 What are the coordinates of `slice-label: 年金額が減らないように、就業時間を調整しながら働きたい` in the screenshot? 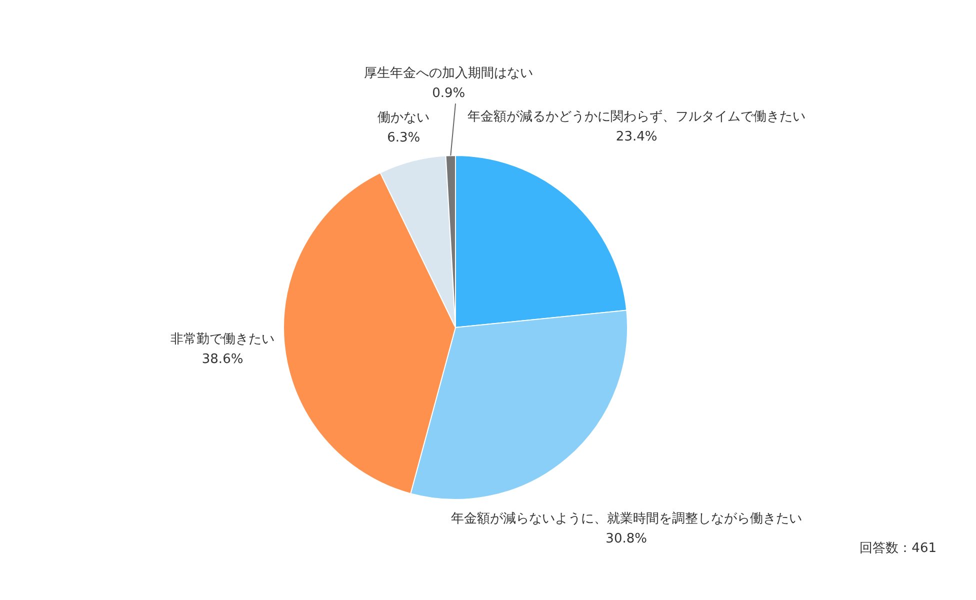 It's located at (626, 518).